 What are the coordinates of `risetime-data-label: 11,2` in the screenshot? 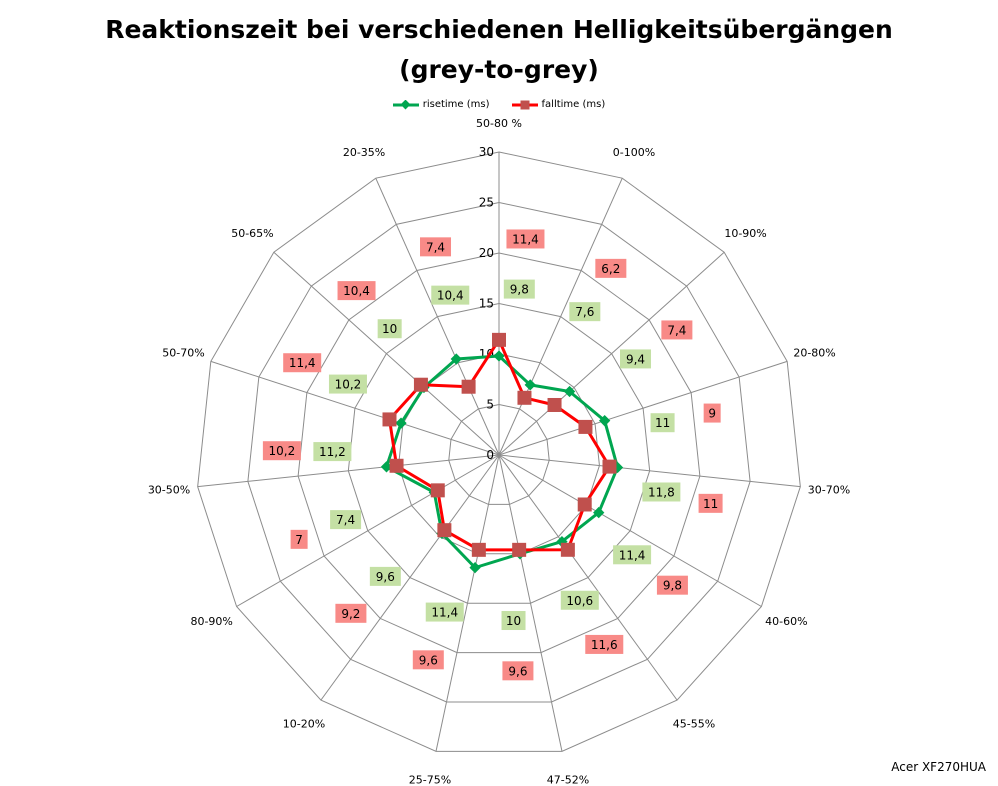 It's located at (332, 452).